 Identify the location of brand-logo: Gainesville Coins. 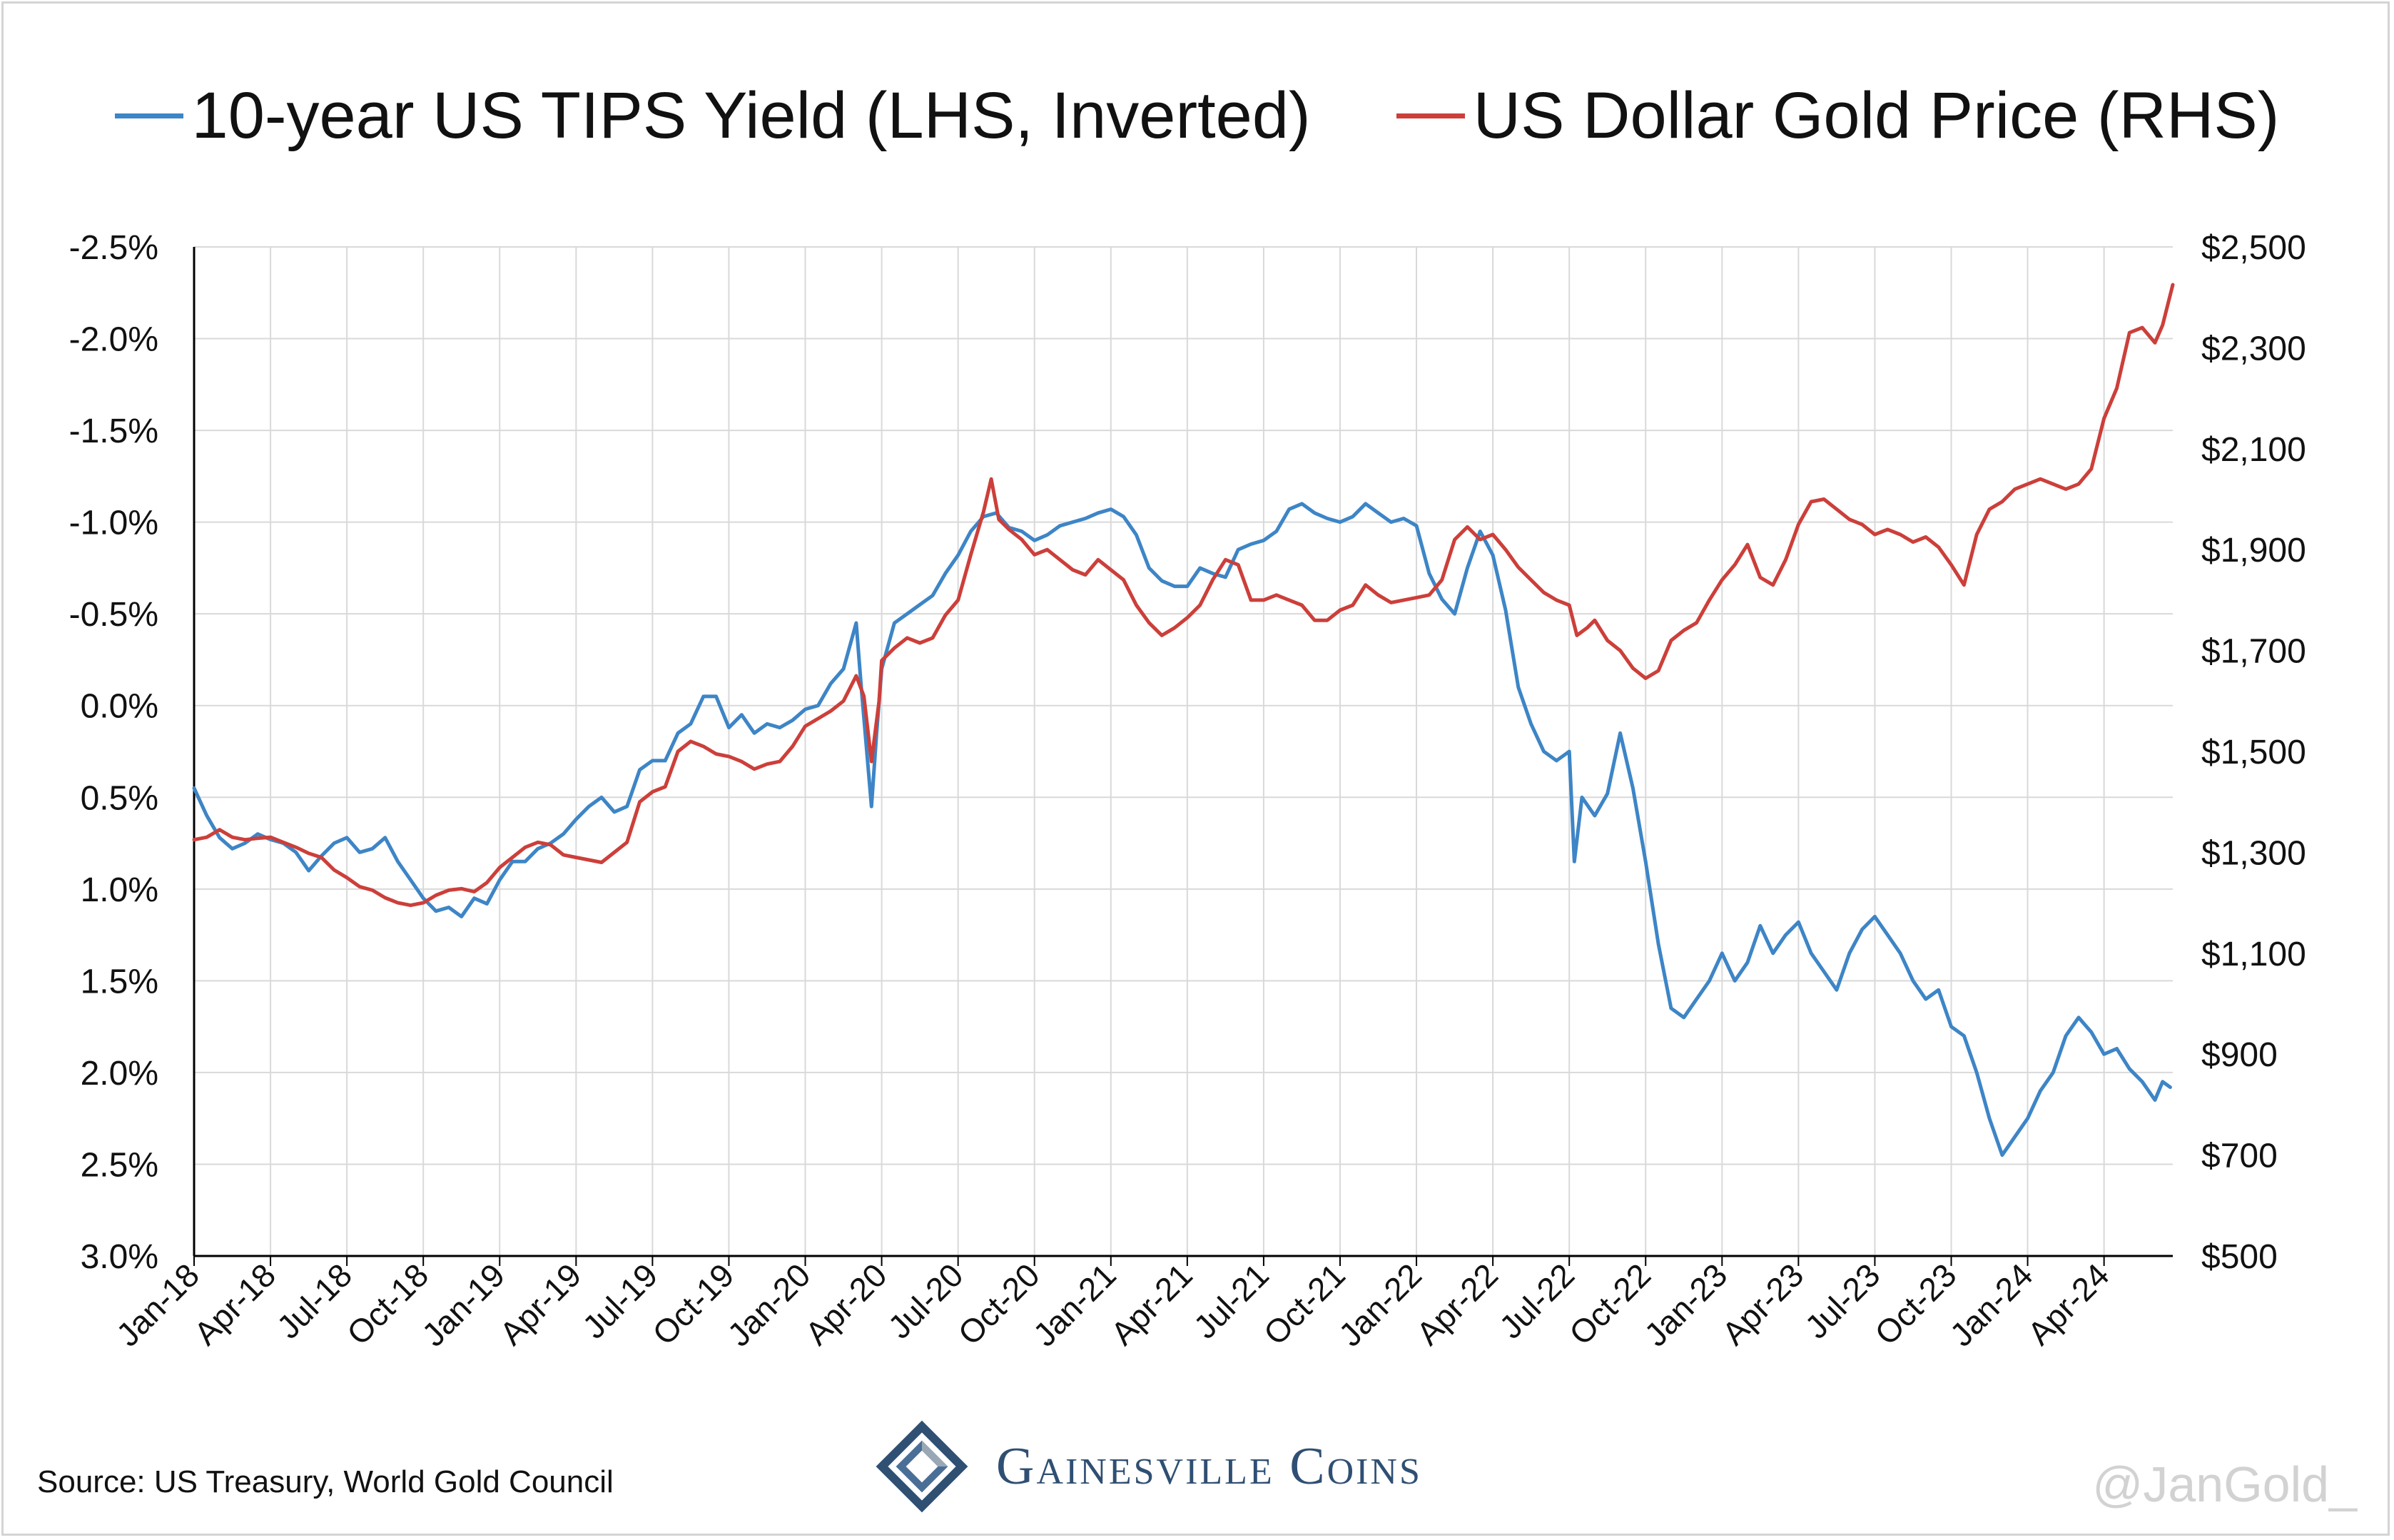
(1147, 1466).